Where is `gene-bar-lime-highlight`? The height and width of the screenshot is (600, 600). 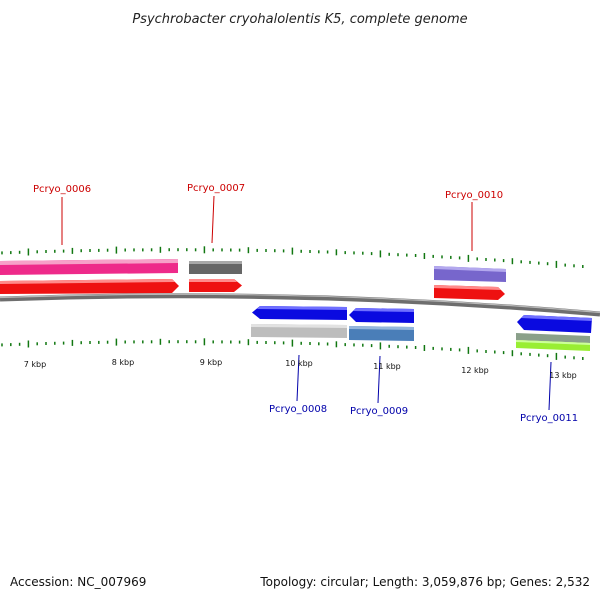
gene-bar-lime-highlight is located at coordinates (553, 342).